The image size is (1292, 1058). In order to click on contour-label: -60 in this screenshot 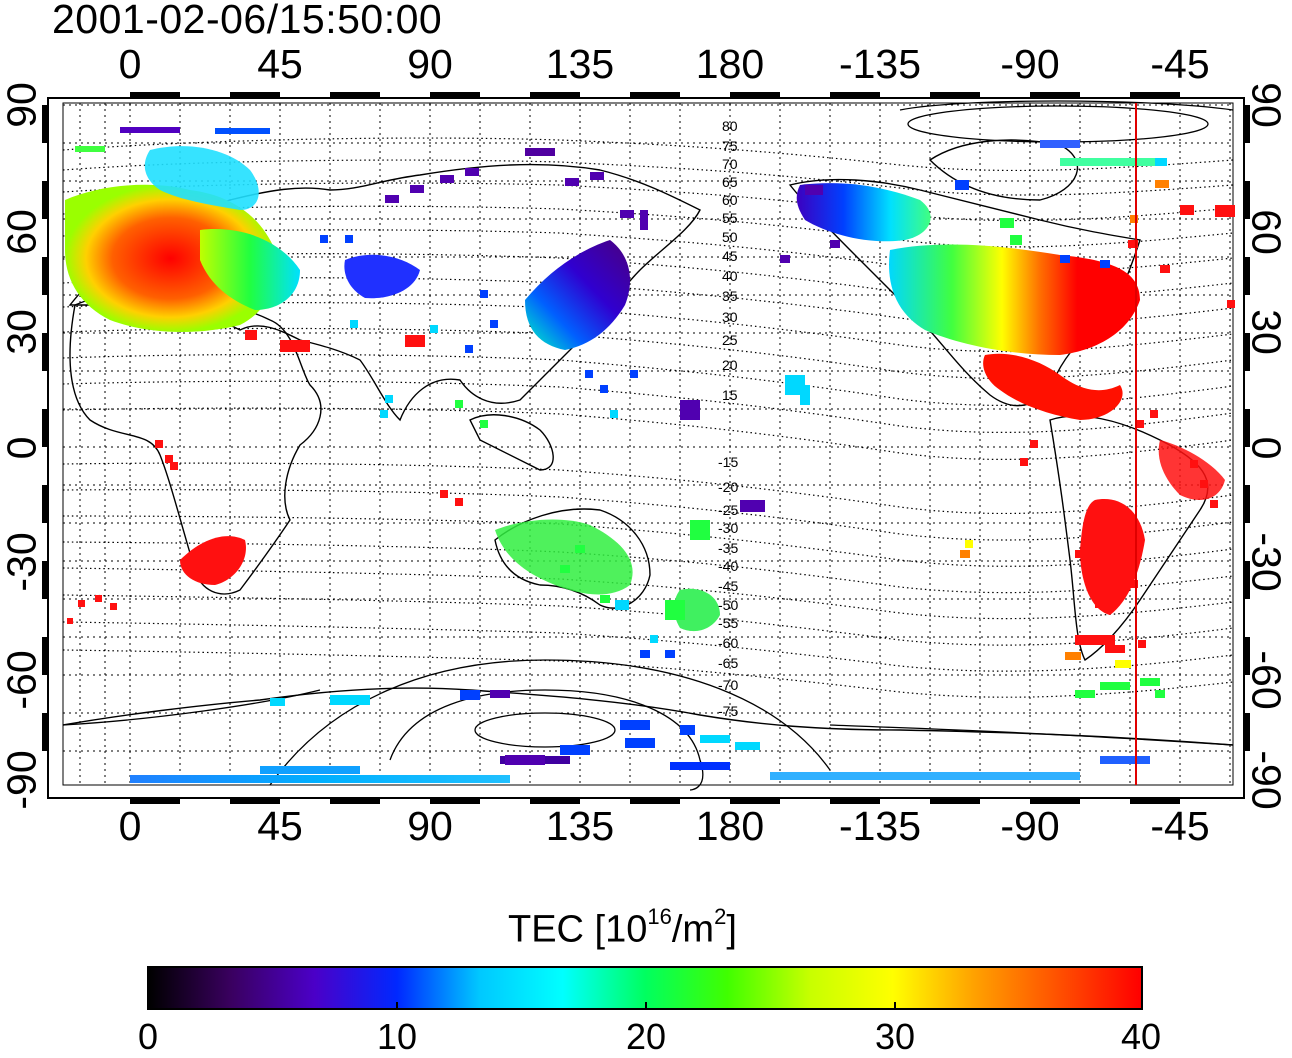, I will do `click(728, 643)`.